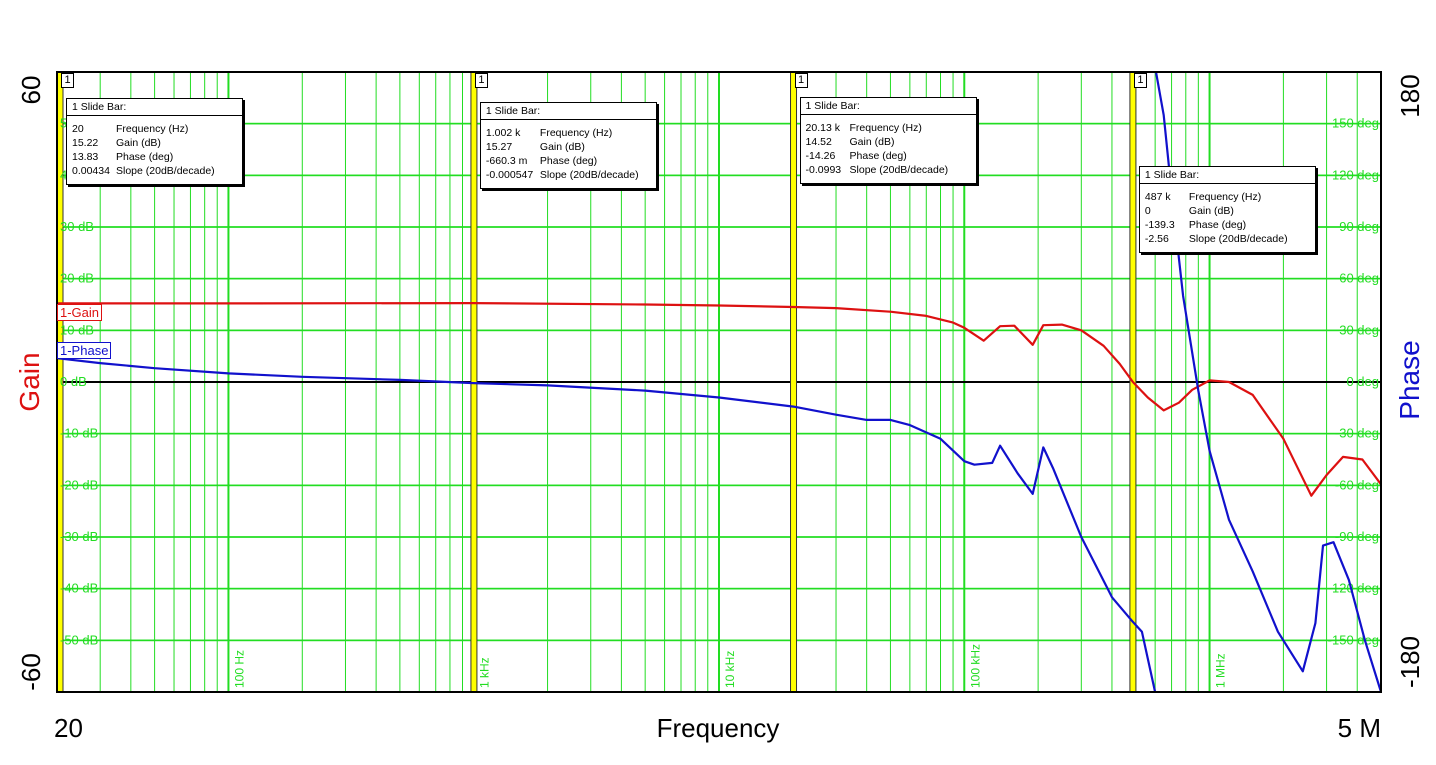  I want to click on slide-bar-value: 15.22, so click(85, 143).